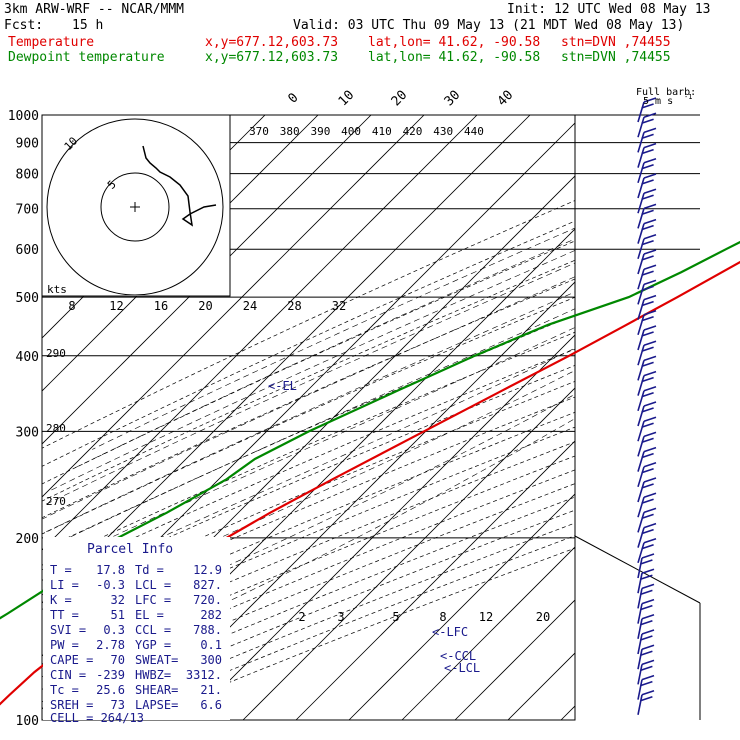 The height and width of the screenshot is (740, 740). What do you see at coordinates (149, 570) in the screenshot?
I see `parcel-info-cell: Td =` at bounding box center [149, 570].